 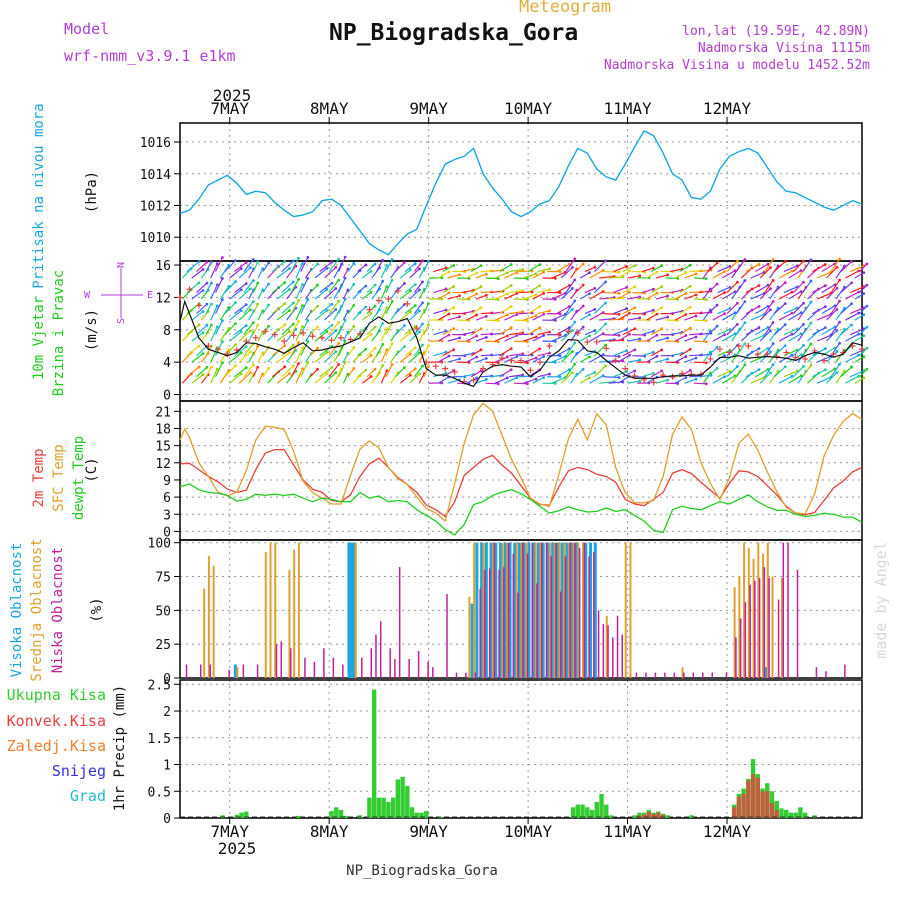 What do you see at coordinates (776, 31) in the screenshot?
I see `lonlat-label: lon,lat (19.59E, 42.89N)` at bounding box center [776, 31].